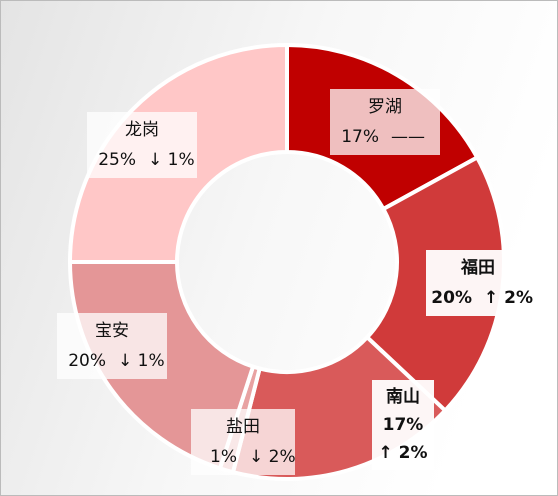 Image resolution: width=558 pixels, height=496 pixels. I want to click on data-label: 盐田 1% ↓ 2%, so click(243, 442).